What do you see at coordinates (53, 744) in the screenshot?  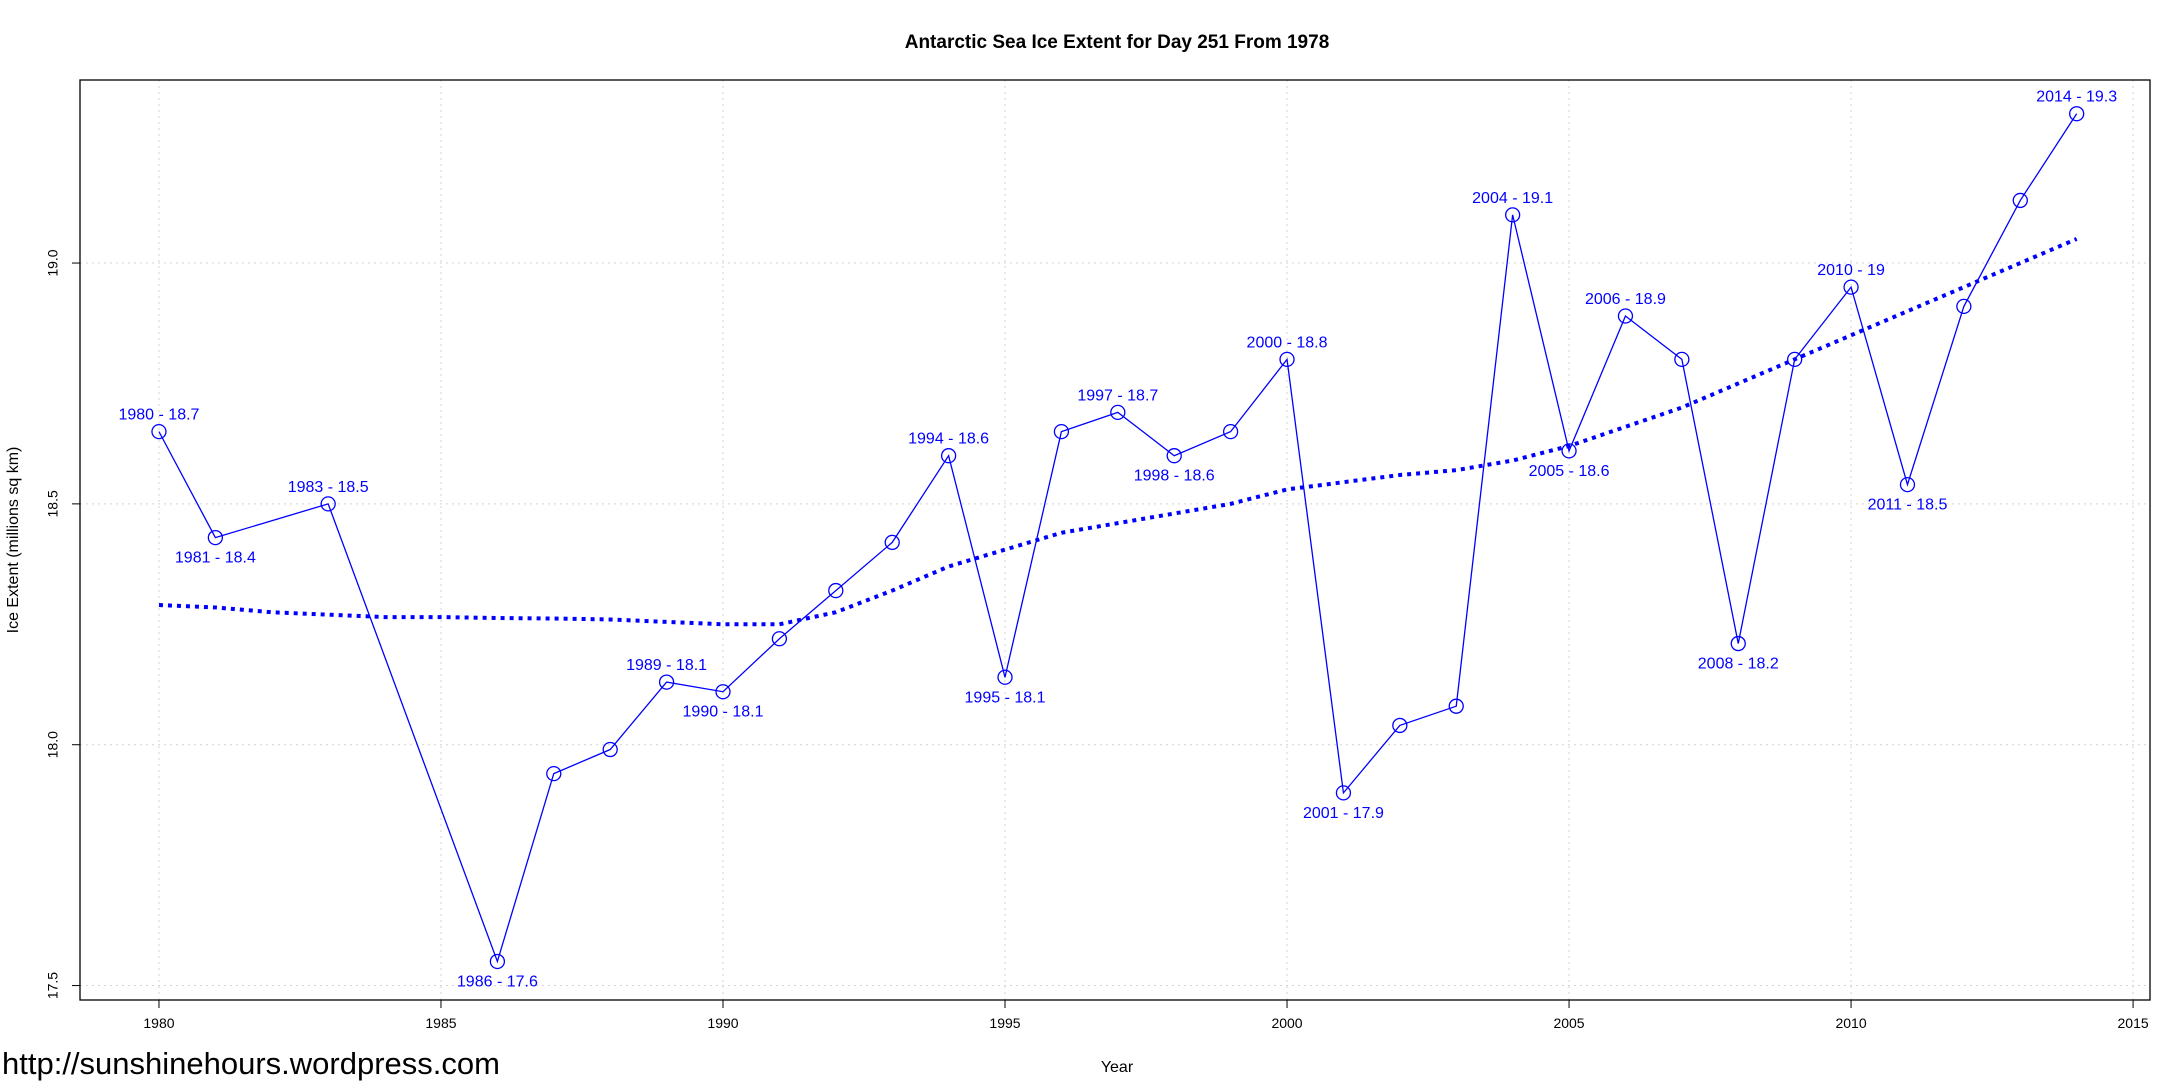 I see `y-tick-label: 18.0` at bounding box center [53, 744].